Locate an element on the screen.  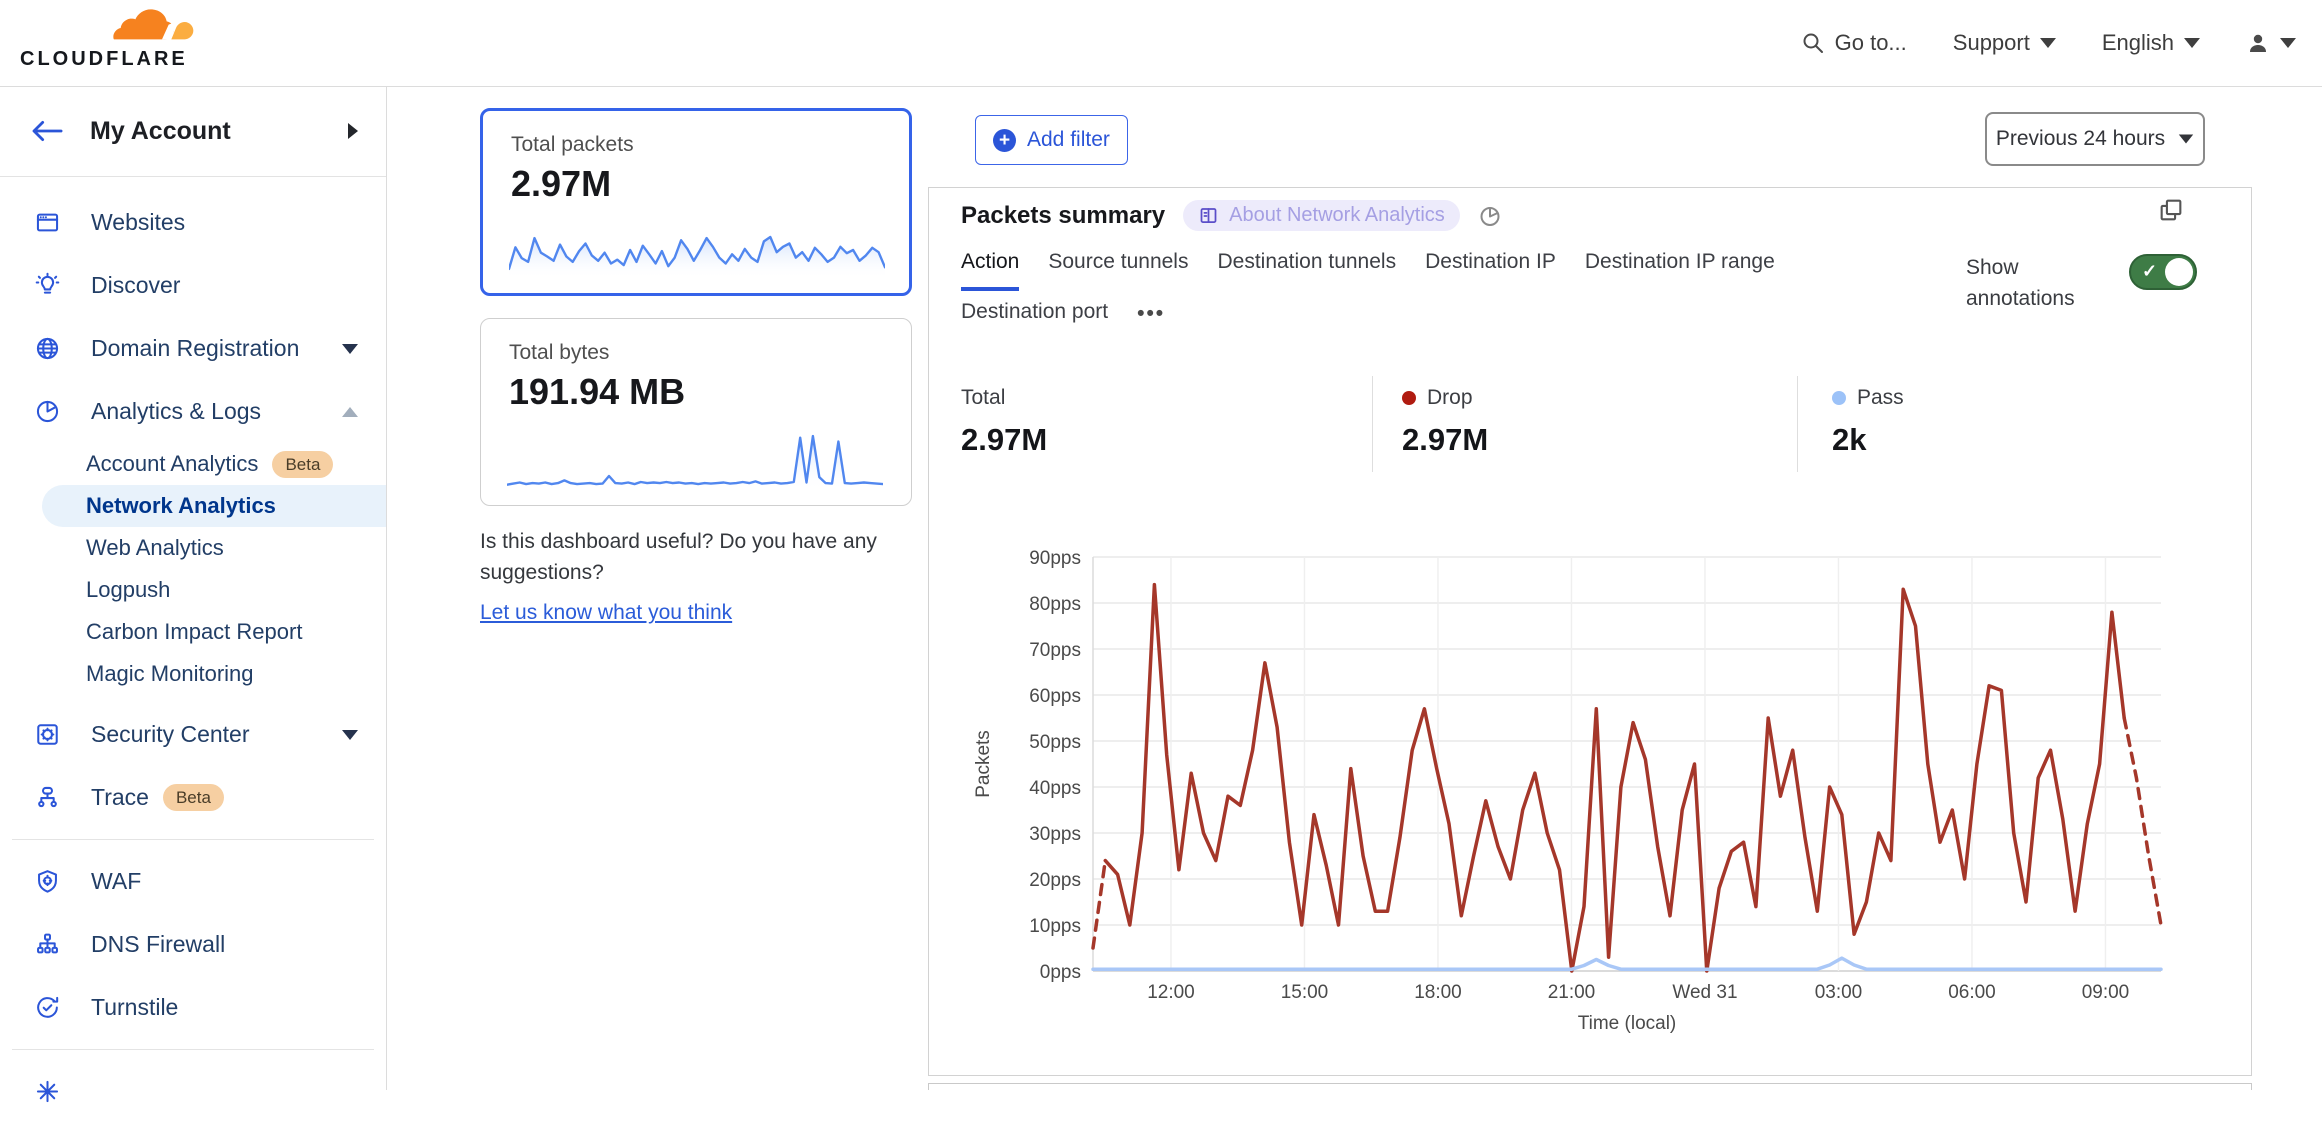
pass-series-line is located at coordinates (1627, 963).